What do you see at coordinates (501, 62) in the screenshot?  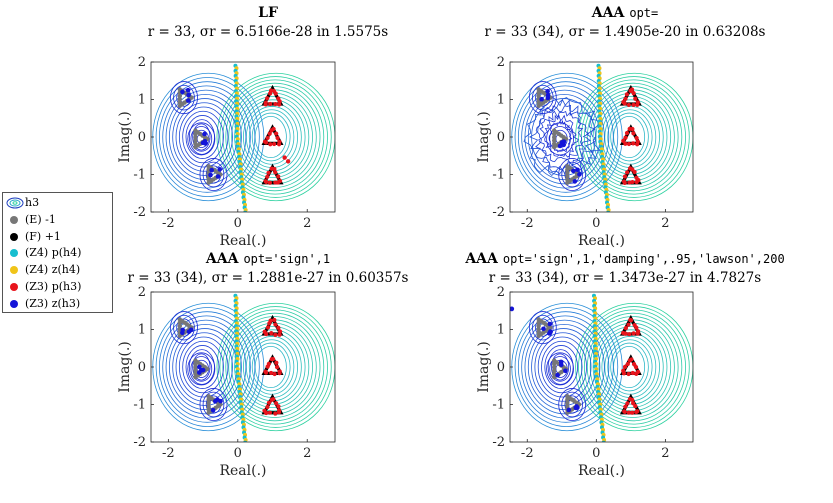 I see `y-tick-label: 2` at bounding box center [501, 62].